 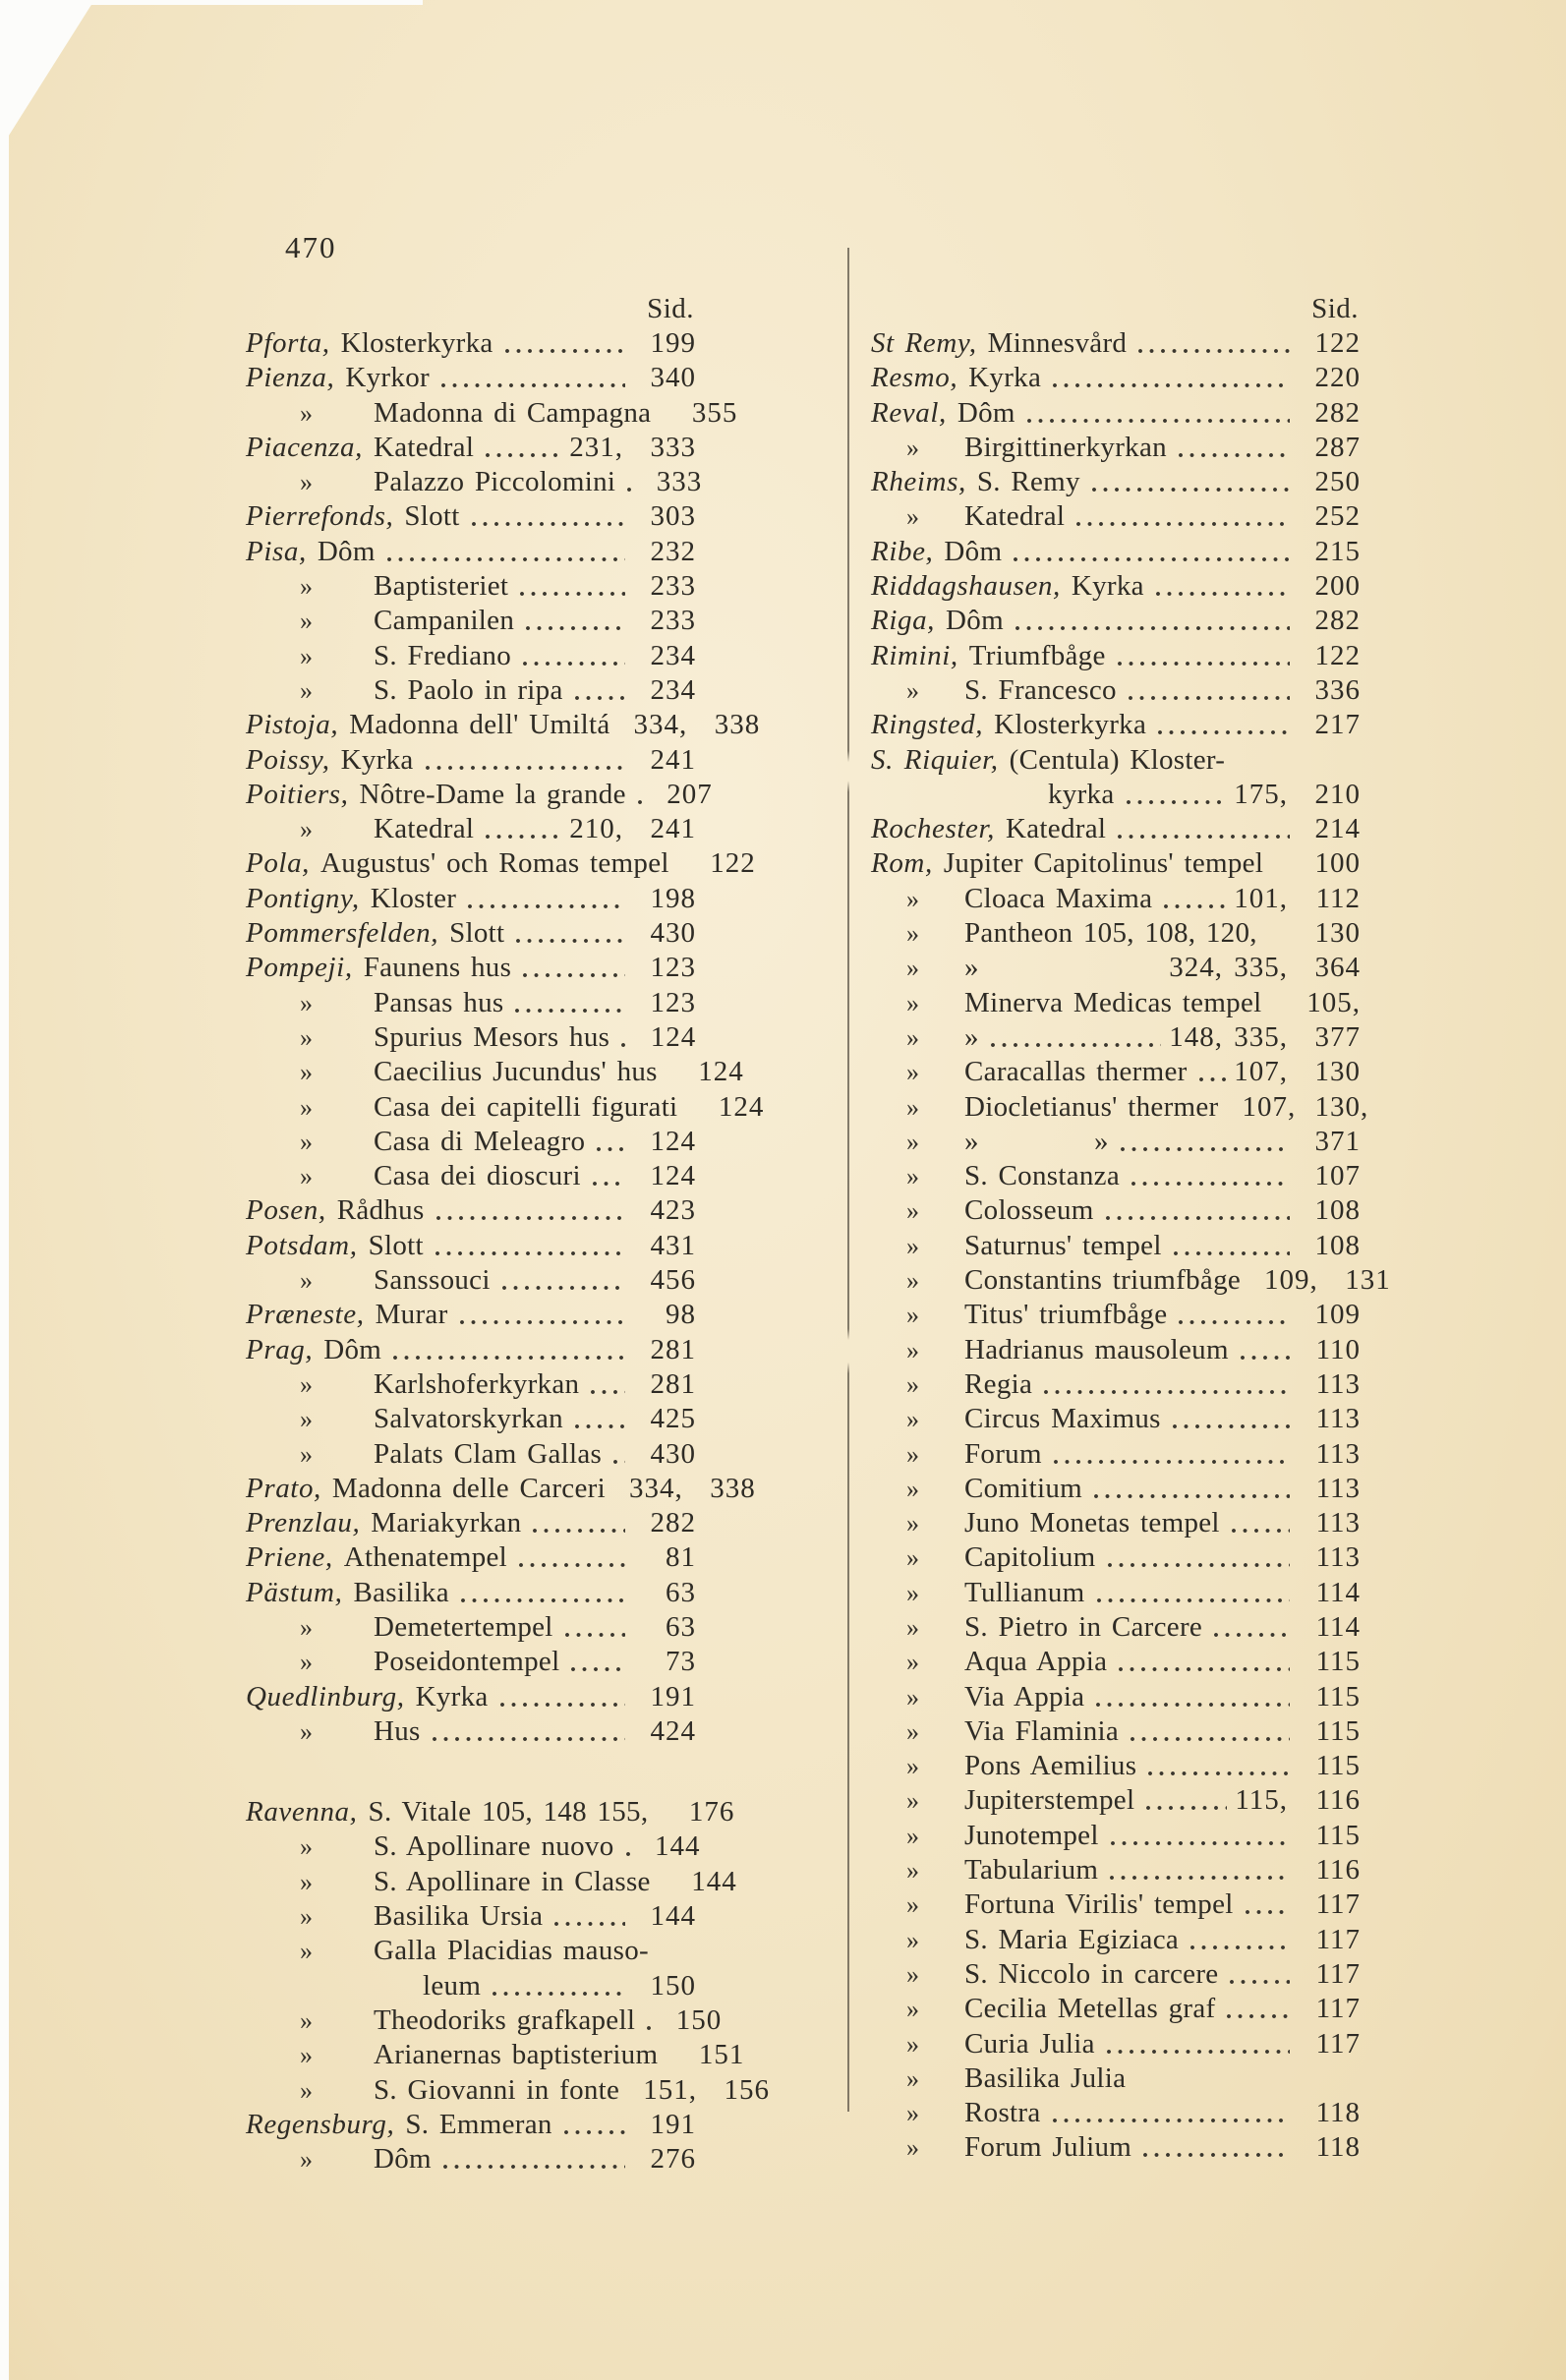 I want to click on entry-text: Tullianum, so click(x=1024, y=1592).